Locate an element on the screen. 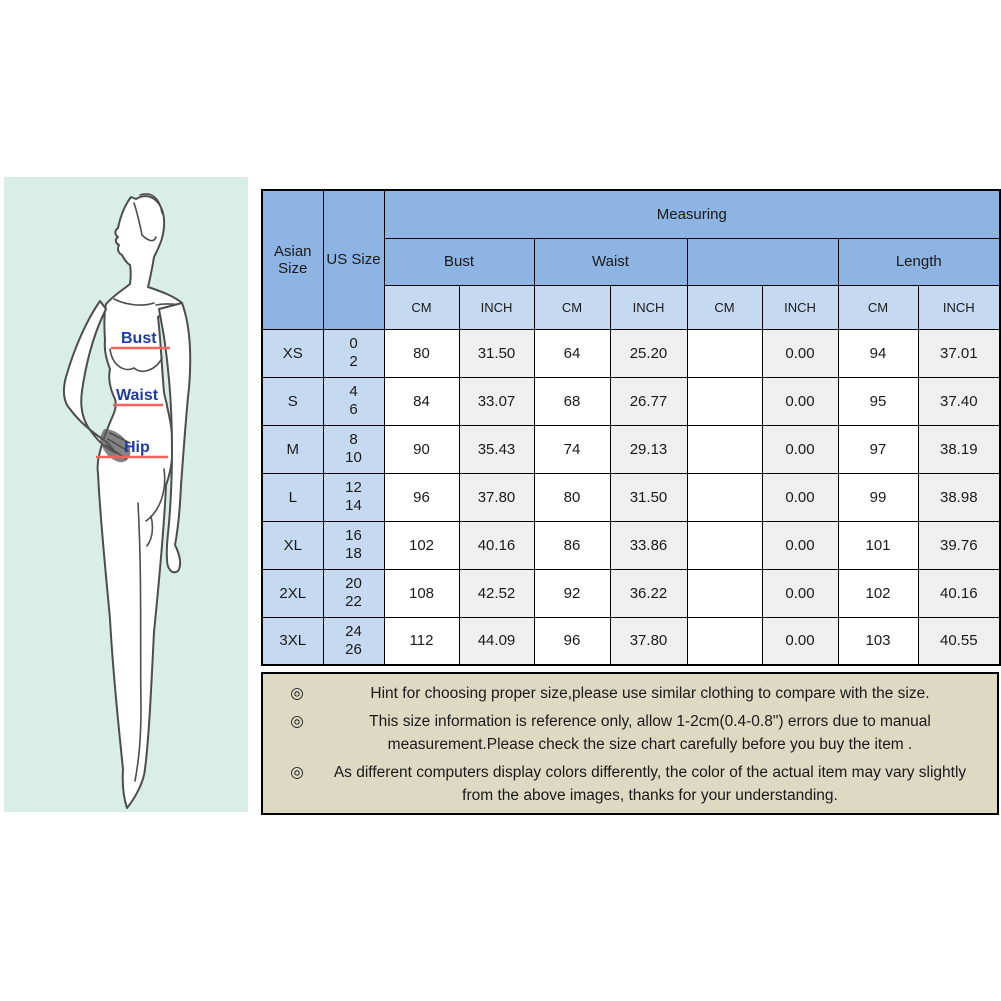  us-size-line: 10 is located at coordinates (353, 457).